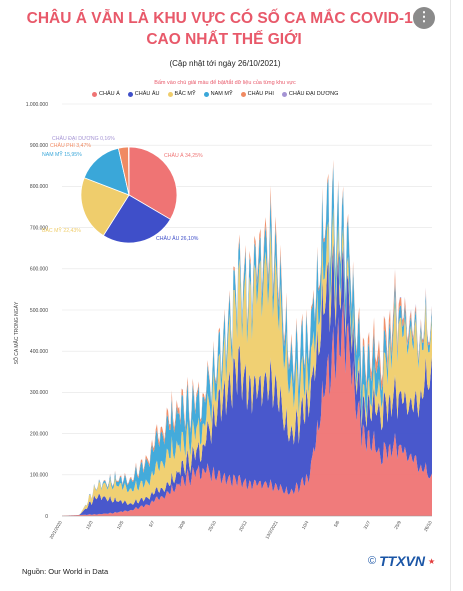  I want to click on pie-label: CHÂU PHI 3,47%, so click(70, 145).